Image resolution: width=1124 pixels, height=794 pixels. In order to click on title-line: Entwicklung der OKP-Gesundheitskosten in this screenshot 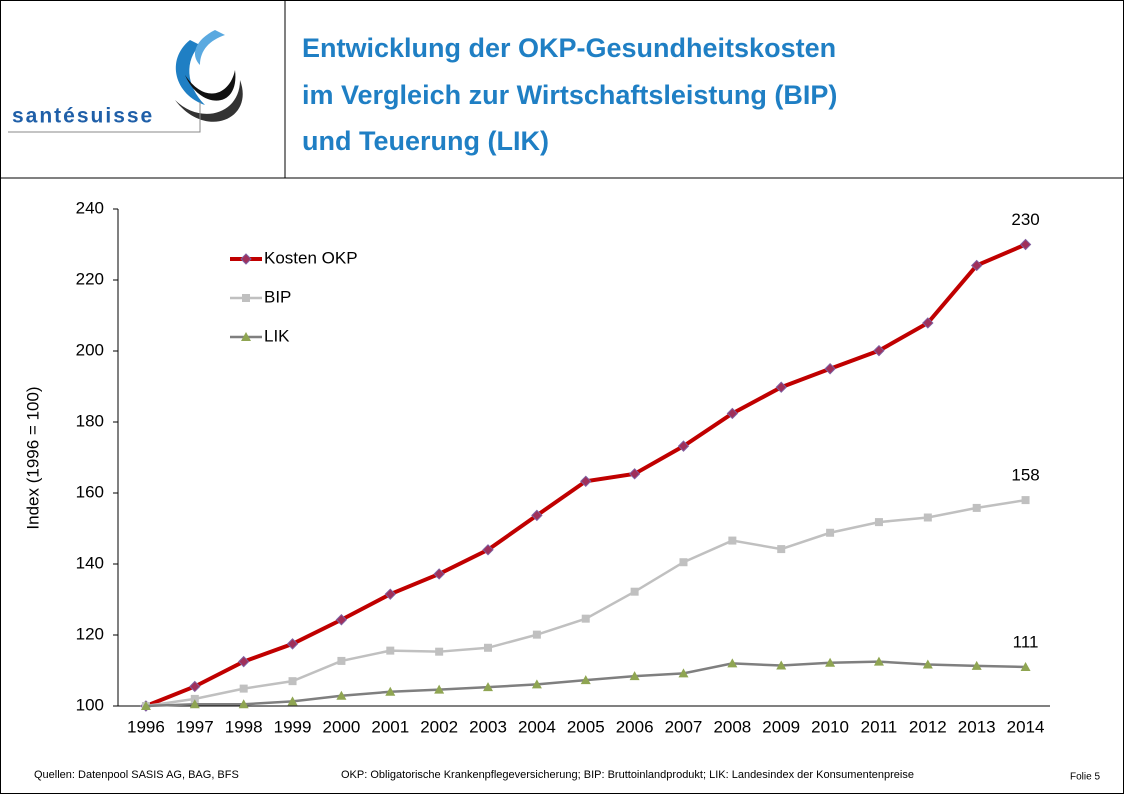, I will do `click(569, 48)`.